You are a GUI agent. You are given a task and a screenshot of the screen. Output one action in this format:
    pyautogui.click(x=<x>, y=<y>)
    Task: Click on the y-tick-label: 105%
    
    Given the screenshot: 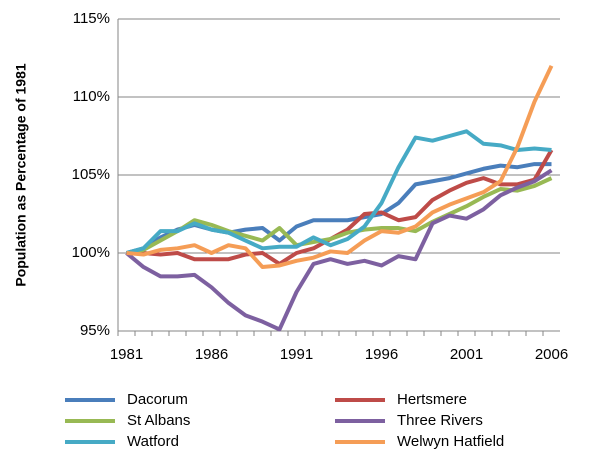 What is the action you would take?
    pyautogui.click(x=91, y=174)
    